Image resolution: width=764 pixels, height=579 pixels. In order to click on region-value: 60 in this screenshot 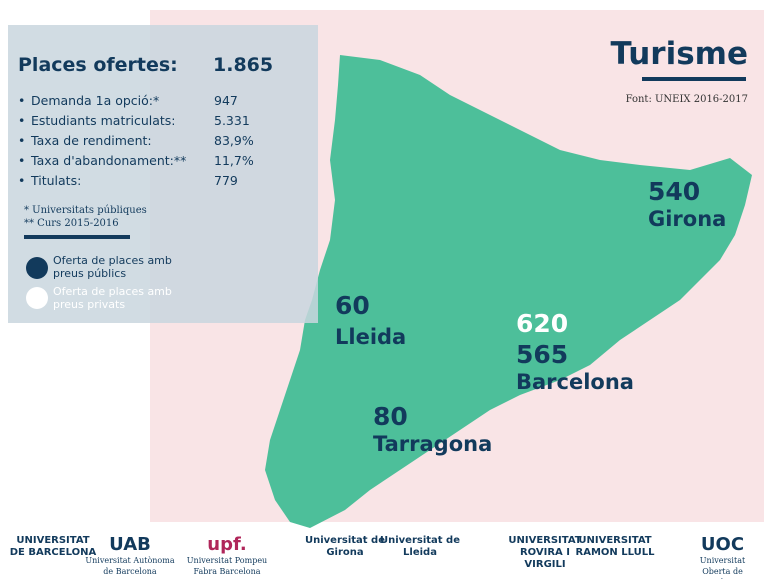, I will do `click(352, 305)`.